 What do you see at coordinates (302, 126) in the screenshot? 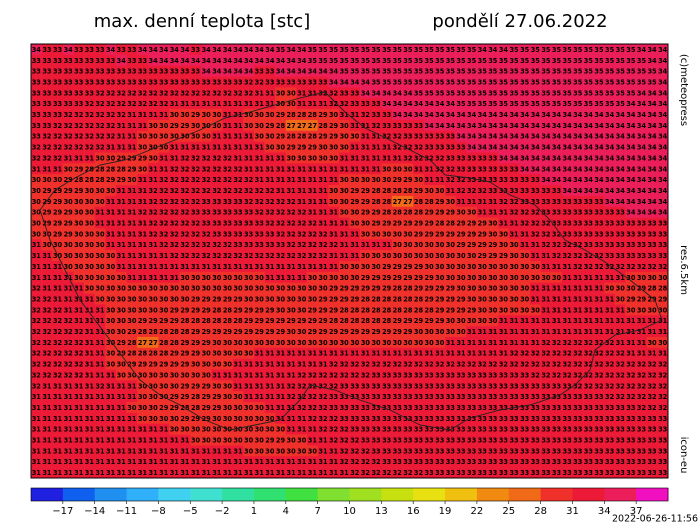
I see `cell-value: 27` at bounding box center [302, 126].